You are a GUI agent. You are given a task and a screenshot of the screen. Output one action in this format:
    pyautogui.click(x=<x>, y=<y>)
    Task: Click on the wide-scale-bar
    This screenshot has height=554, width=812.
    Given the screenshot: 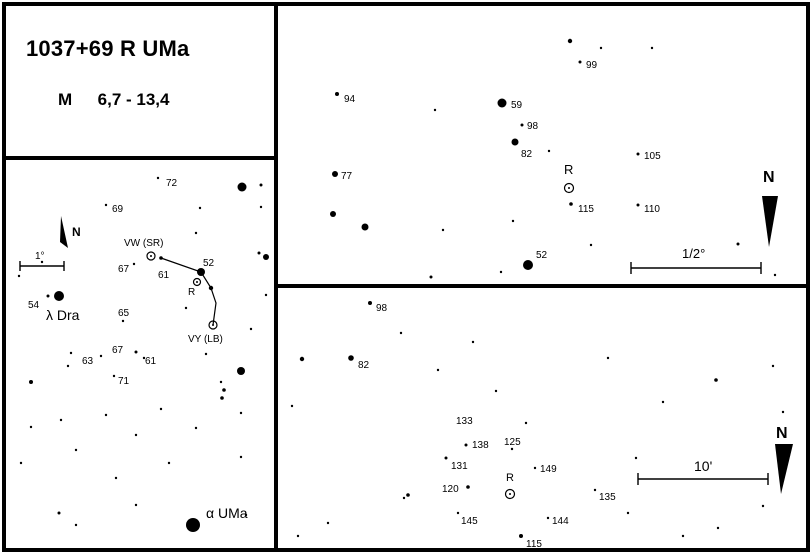 What is the action you would take?
    pyautogui.click(x=42, y=266)
    